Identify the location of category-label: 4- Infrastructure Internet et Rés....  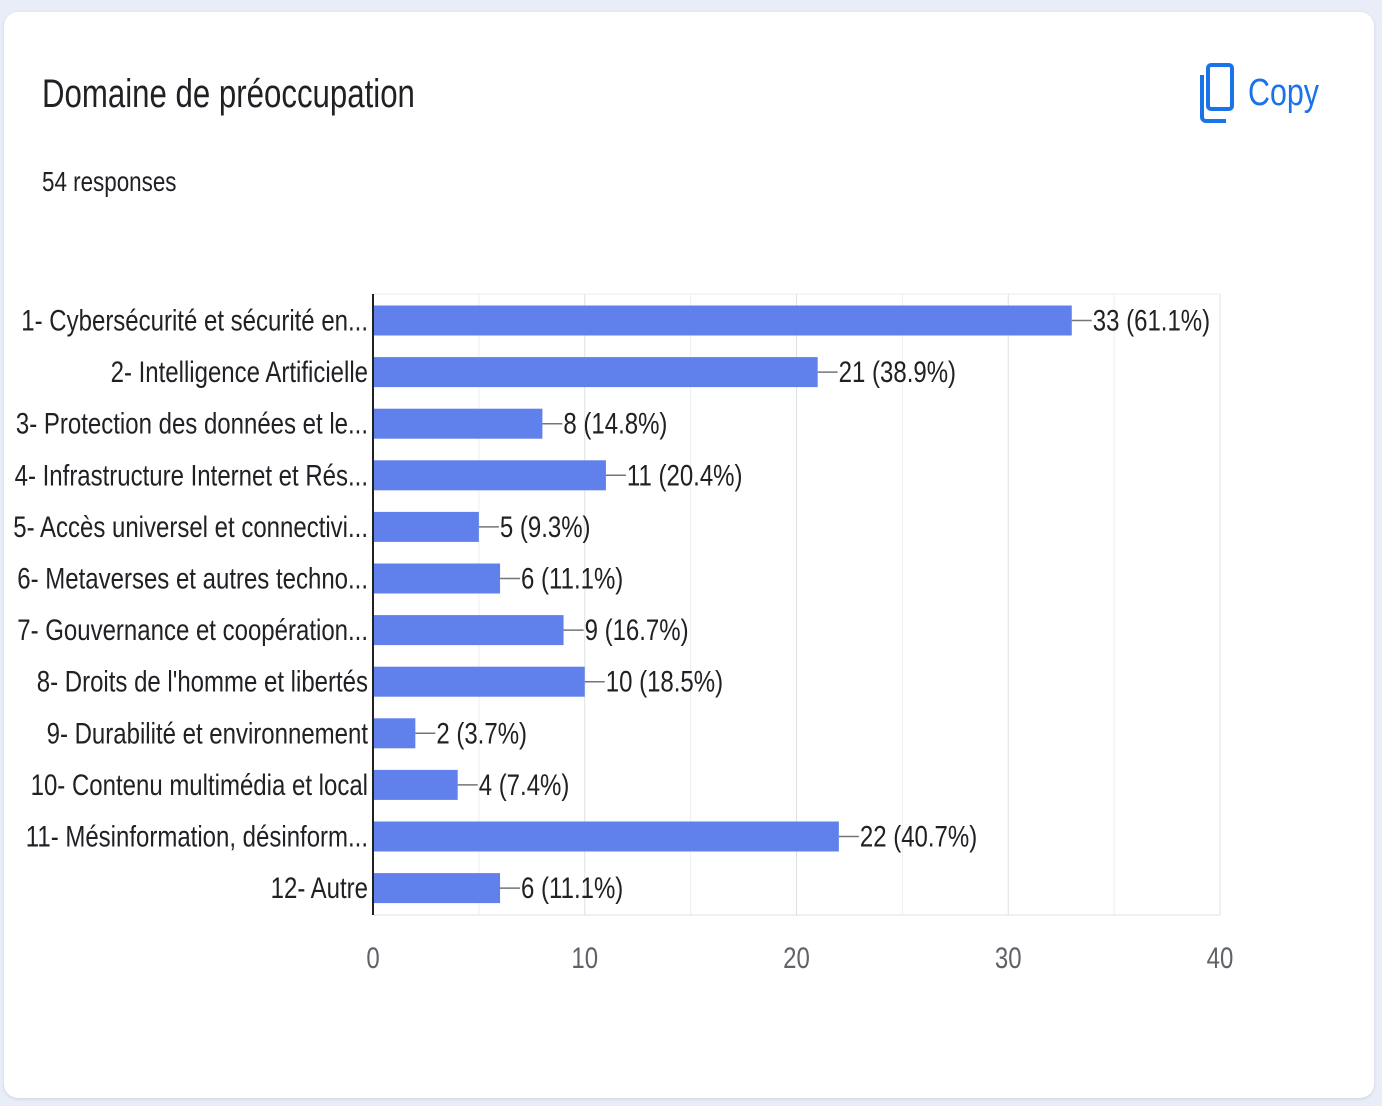
(191, 475).